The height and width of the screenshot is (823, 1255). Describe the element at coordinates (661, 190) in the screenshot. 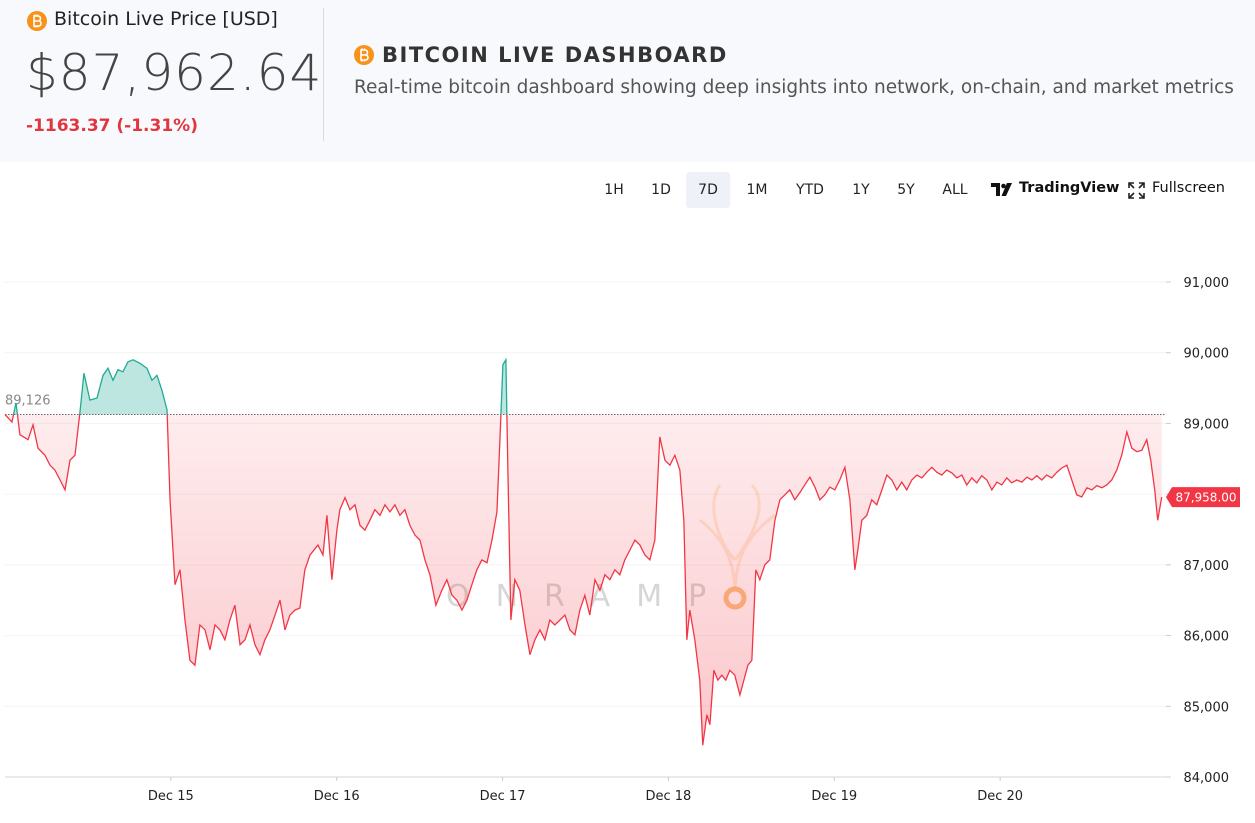

I see `range-button: 1D` at that location.